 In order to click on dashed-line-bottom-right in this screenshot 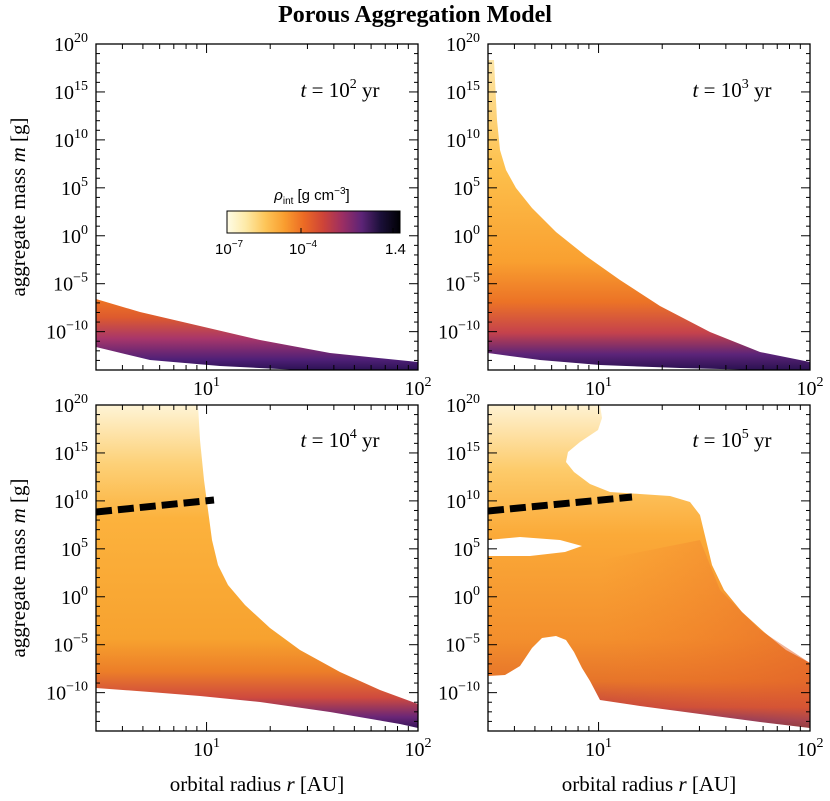, I will do `click(560, 504)`.